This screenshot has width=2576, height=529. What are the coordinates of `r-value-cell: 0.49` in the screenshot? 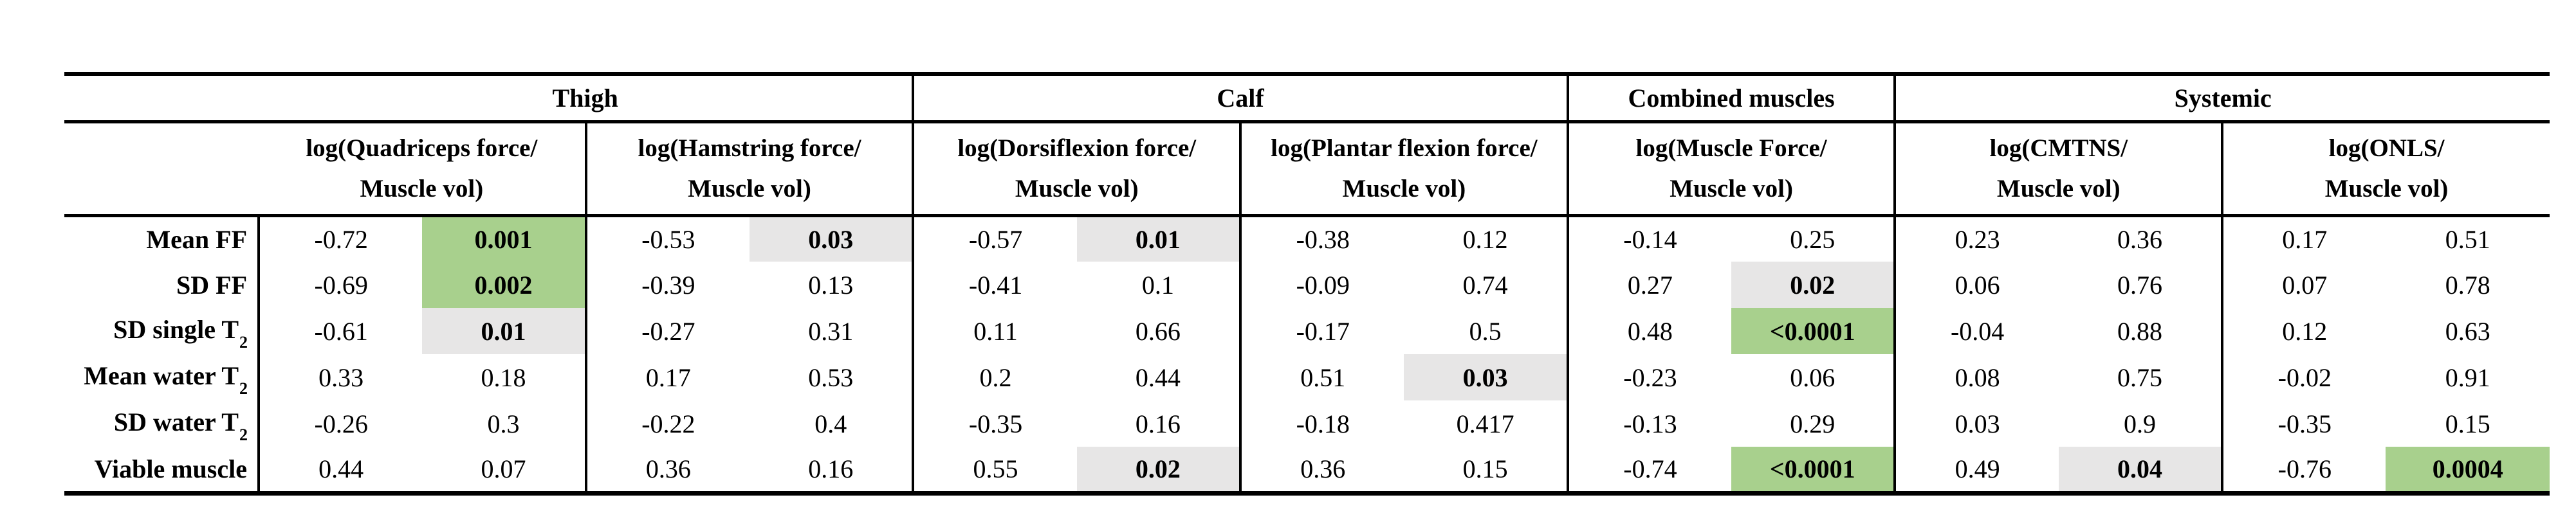 It's located at (1976, 470).